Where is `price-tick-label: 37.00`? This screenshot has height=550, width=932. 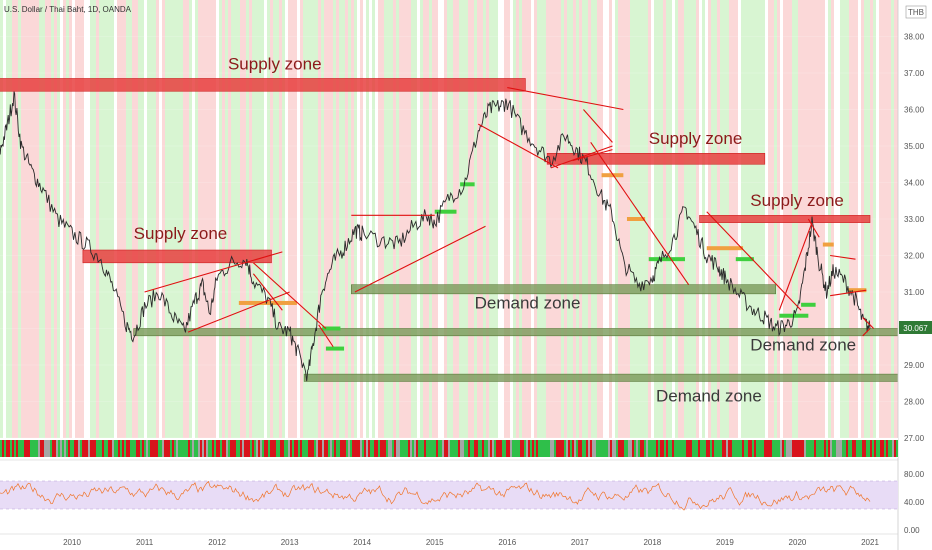
price-tick-label: 37.00 is located at coordinates (914, 73).